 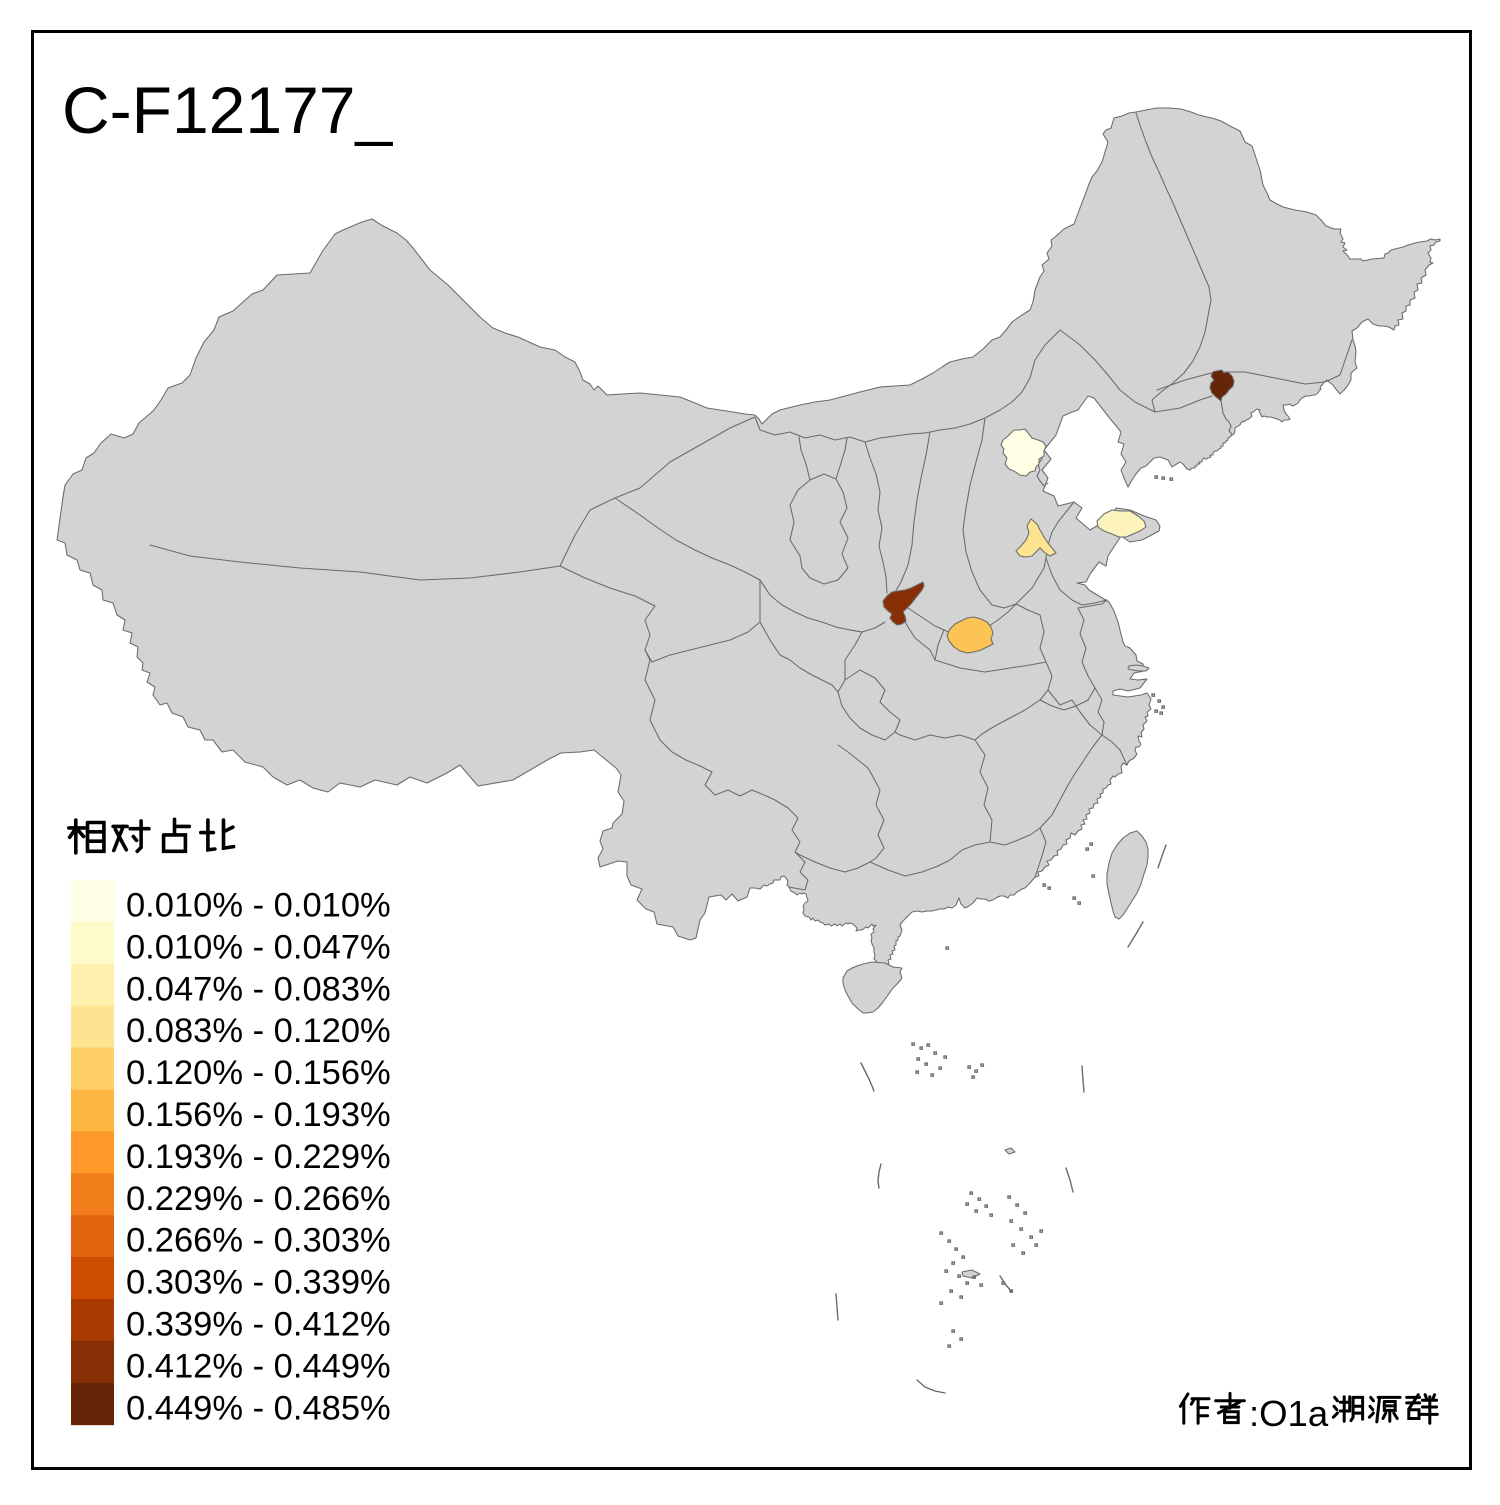 What do you see at coordinates (258, 1031) in the screenshot?
I see `svg-text: 0.083% - 0.120%` at bounding box center [258, 1031].